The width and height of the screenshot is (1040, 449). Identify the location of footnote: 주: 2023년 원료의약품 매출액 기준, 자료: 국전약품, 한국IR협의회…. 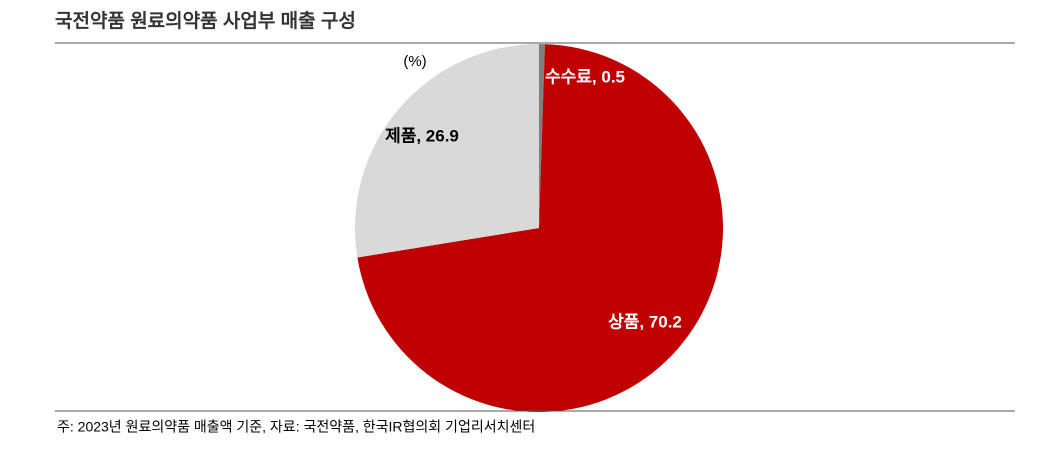
(296, 427).